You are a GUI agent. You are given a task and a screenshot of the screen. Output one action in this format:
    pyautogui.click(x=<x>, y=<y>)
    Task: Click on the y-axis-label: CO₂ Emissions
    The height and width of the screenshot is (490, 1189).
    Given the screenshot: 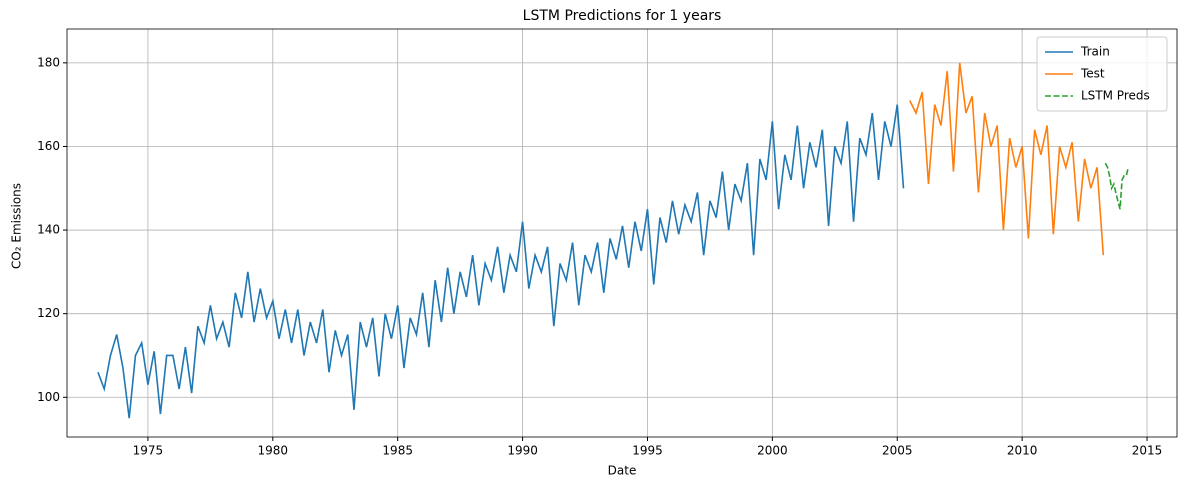 What is the action you would take?
    pyautogui.click(x=17, y=226)
    